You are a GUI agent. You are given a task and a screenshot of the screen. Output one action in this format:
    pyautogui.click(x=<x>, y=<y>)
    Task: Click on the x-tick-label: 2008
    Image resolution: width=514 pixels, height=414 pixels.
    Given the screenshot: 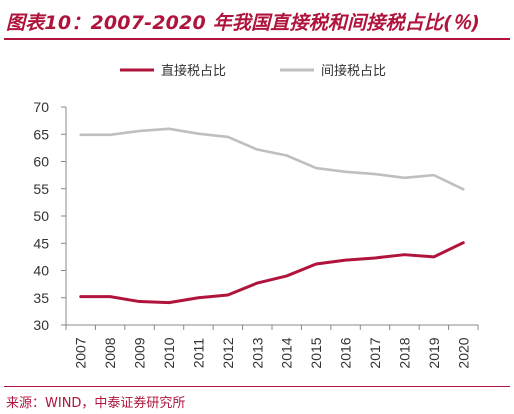 What is the action you would take?
    pyautogui.click(x=110, y=352)
    